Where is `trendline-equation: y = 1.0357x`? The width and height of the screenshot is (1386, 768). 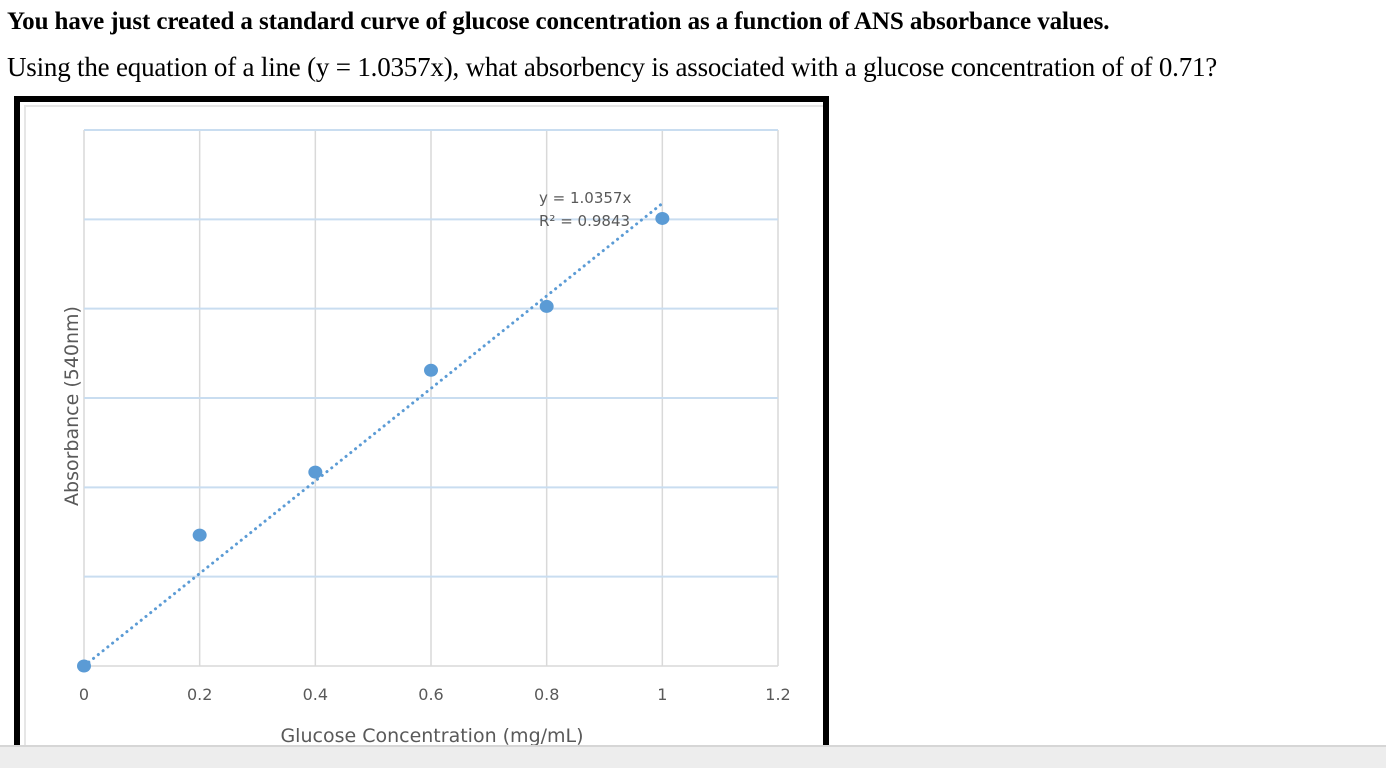
trendline-equation: y = 1.0357x is located at coordinates (585, 198).